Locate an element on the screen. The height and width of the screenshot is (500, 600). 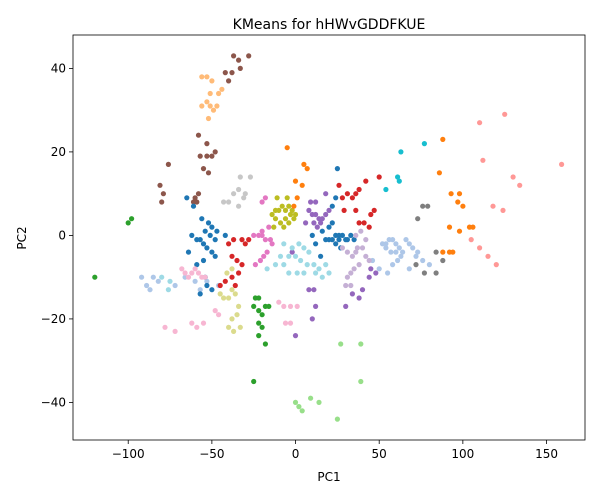
y-tick-label: 0 is located at coordinates (62, 235).